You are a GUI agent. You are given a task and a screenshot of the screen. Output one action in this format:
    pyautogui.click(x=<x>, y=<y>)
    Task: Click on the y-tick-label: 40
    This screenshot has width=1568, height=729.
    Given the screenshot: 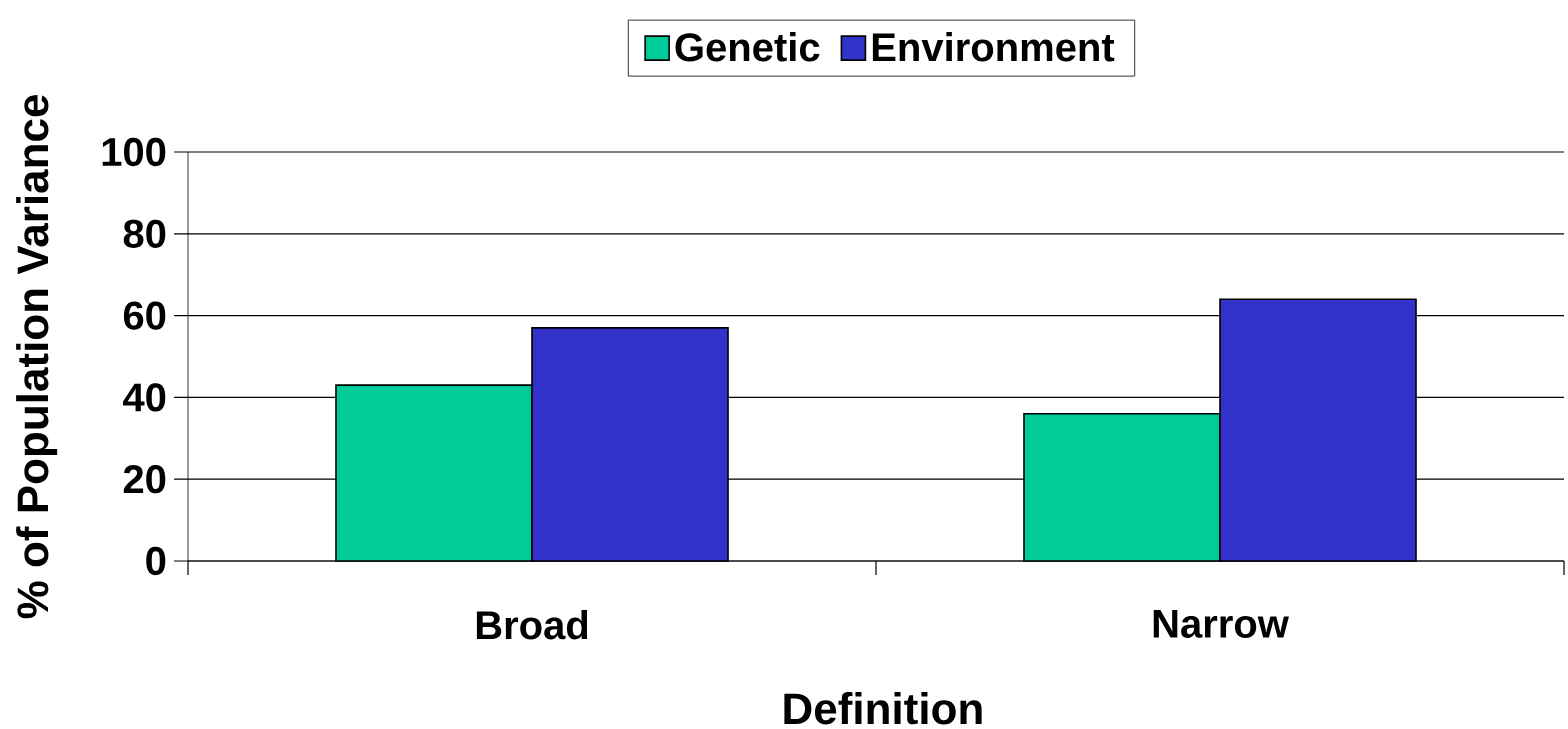 What is the action you would take?
    pyautogui.click(x=144, y=397)
    